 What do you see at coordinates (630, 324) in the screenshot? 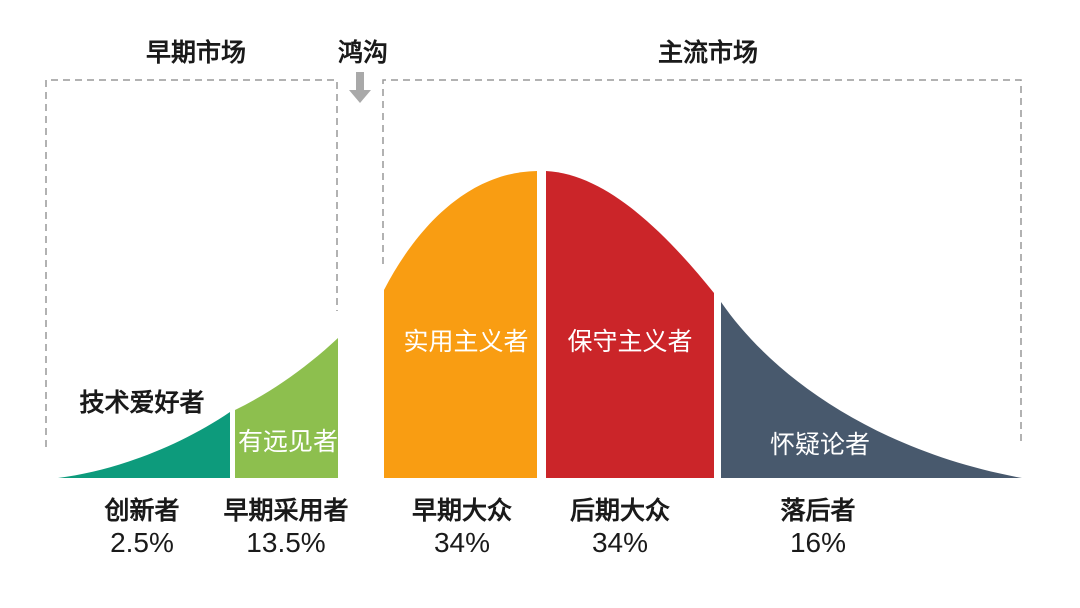
I see `segment-late-majority` at bounding box center [630, 324].